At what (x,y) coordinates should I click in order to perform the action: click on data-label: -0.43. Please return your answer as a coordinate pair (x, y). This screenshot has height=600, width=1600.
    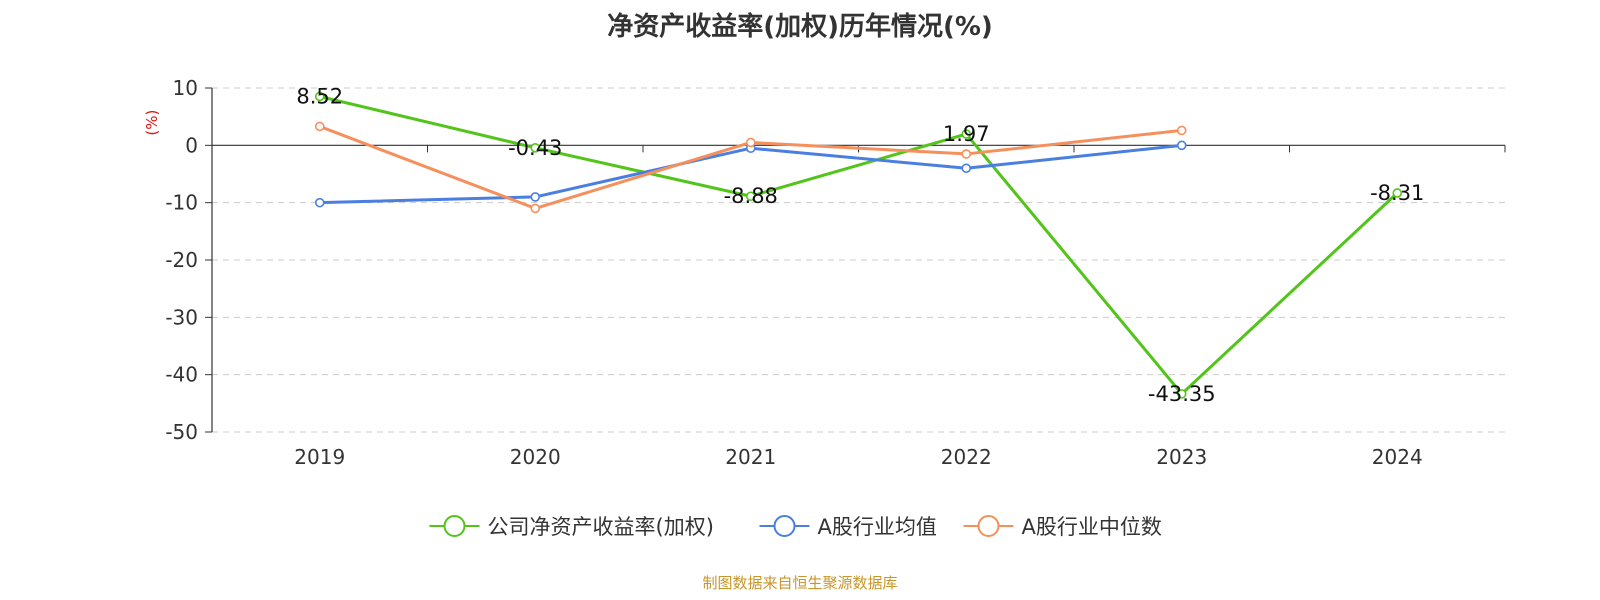
    Looking at the image, I should click on (535, 148).